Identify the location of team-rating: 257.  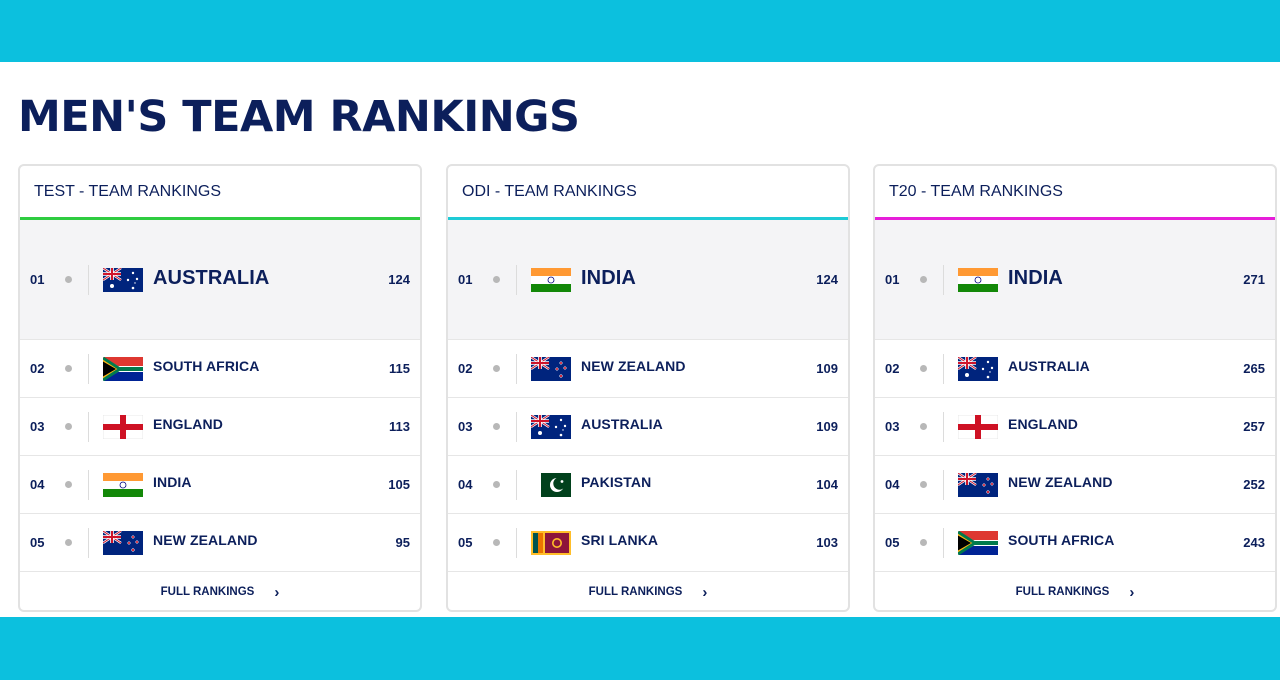
(1254, 426).